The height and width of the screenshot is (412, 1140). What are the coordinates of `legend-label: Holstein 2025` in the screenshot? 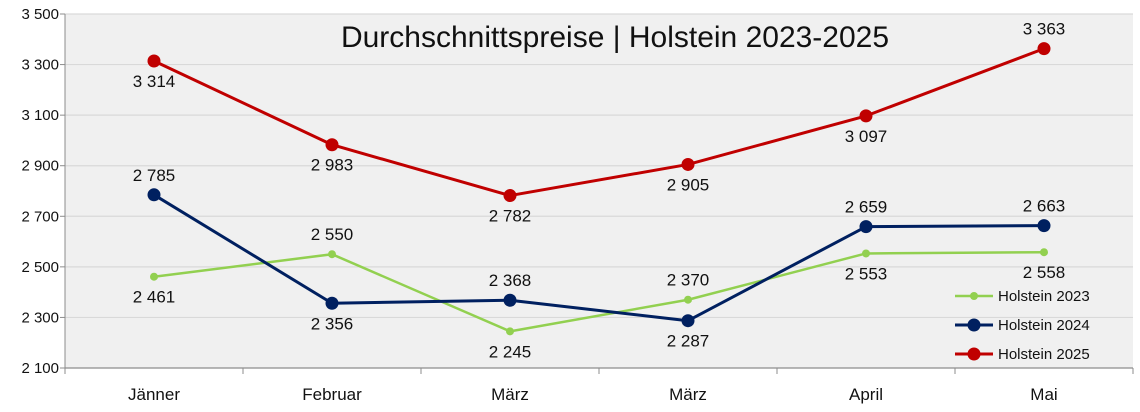 It's located at (1044, 354).